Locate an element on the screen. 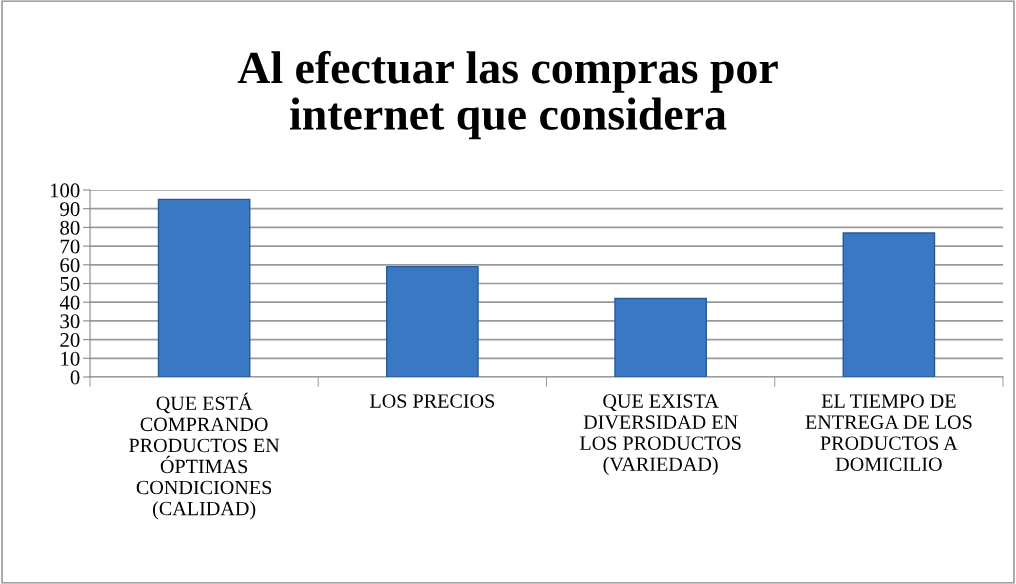 The image size is (1016, 584). y-tick-label: 100 is located at coordinates (65, 190).